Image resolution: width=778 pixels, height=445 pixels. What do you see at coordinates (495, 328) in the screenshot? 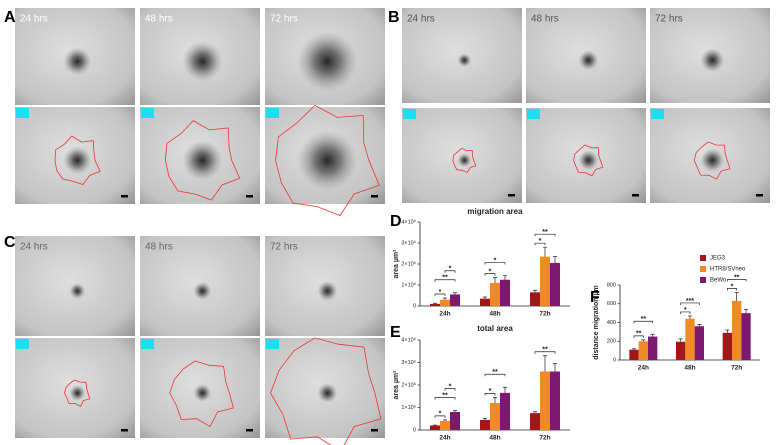
I see `chart-title: total area` at bounding box center [495, 328].